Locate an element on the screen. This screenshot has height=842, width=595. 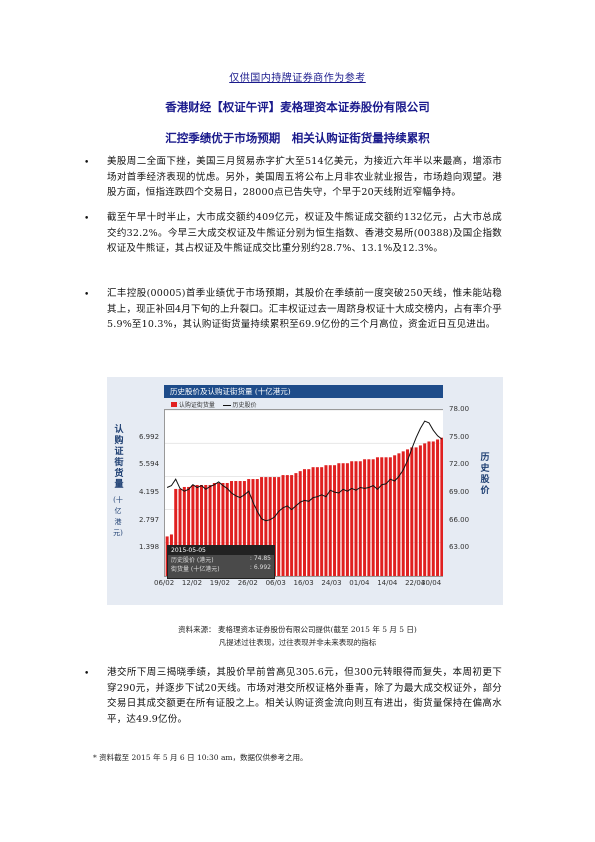
right-axis-label: 历史股价 is located at coordinates (485, 474).